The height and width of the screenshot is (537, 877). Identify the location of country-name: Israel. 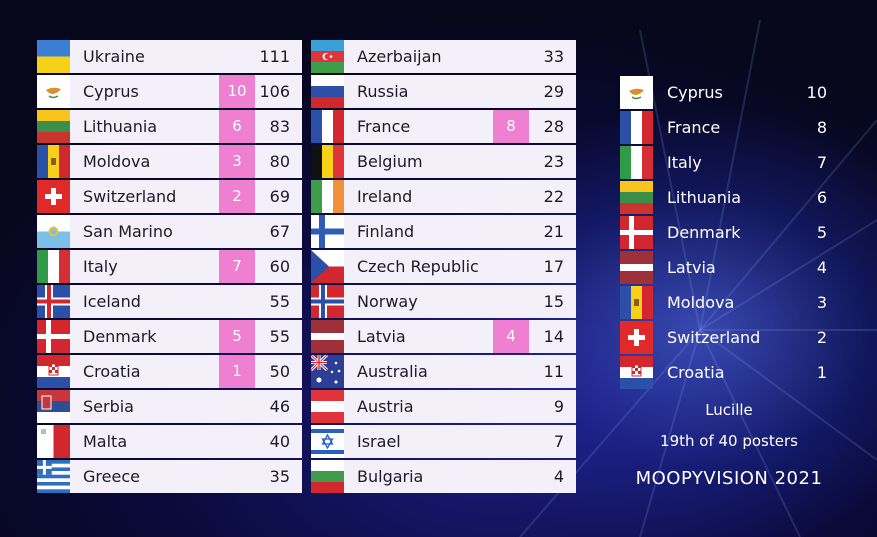
(379, 441).